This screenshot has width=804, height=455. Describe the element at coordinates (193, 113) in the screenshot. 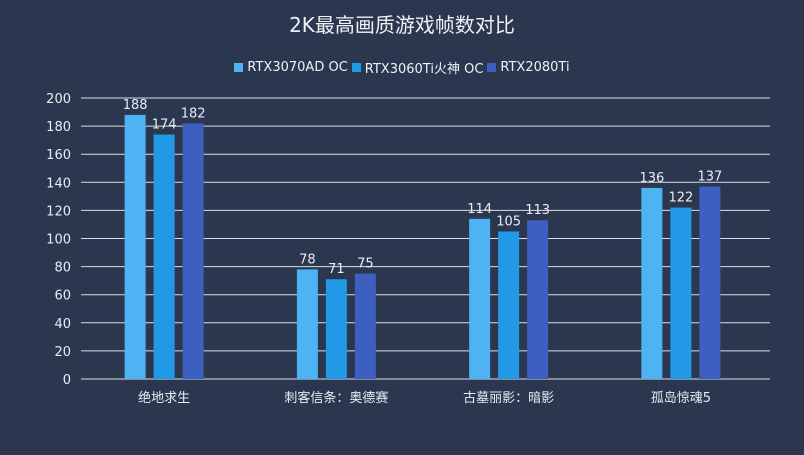

I see `bar-value-label: 182` at that location.